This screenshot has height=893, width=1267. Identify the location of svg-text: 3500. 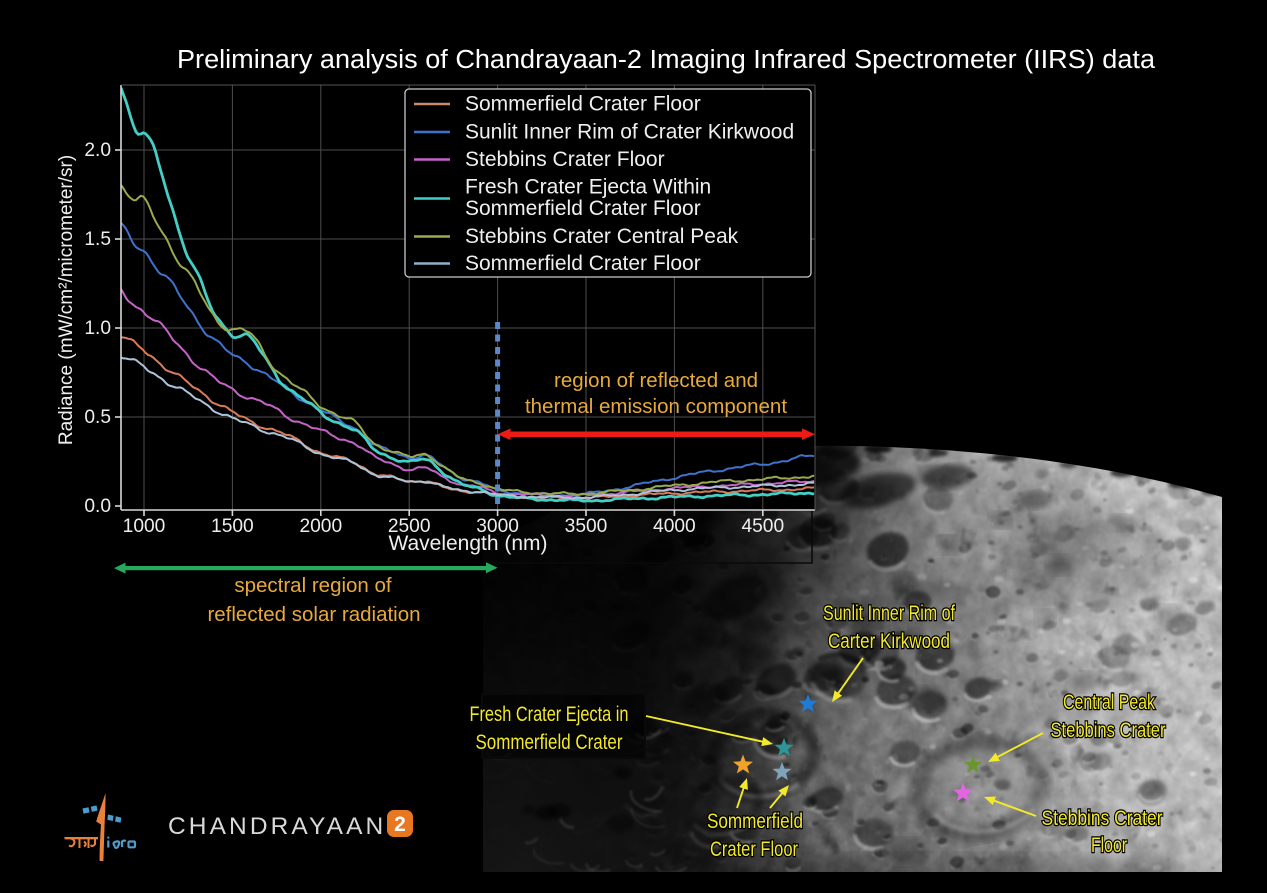
(586, 526).